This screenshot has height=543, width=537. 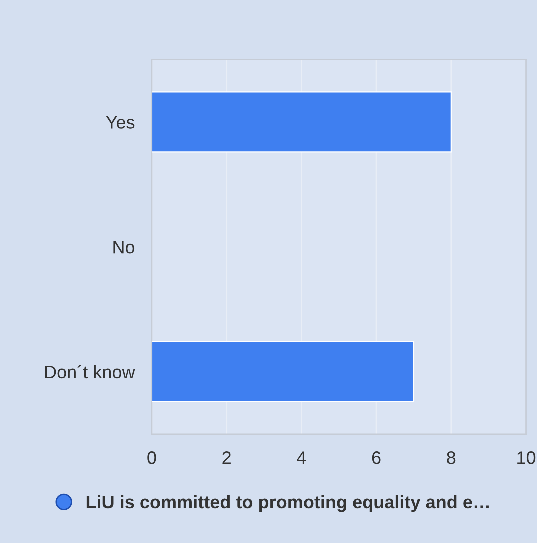 What do you see at coordinates (90, 372) in the screenshot?
I see `y-tick-label: Don´t know` at bounding box center [90, 372].